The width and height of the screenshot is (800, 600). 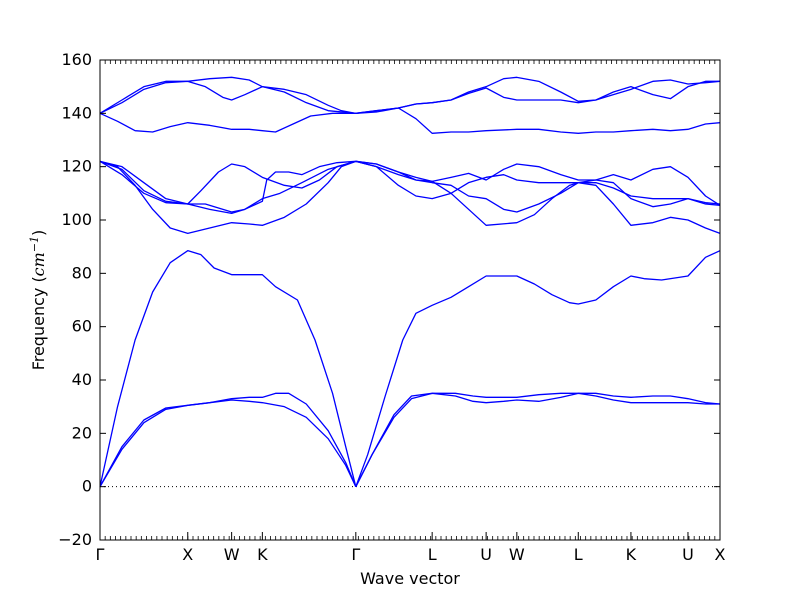 I want to click on y-tick-label: 0, so click(x=87, y=486).